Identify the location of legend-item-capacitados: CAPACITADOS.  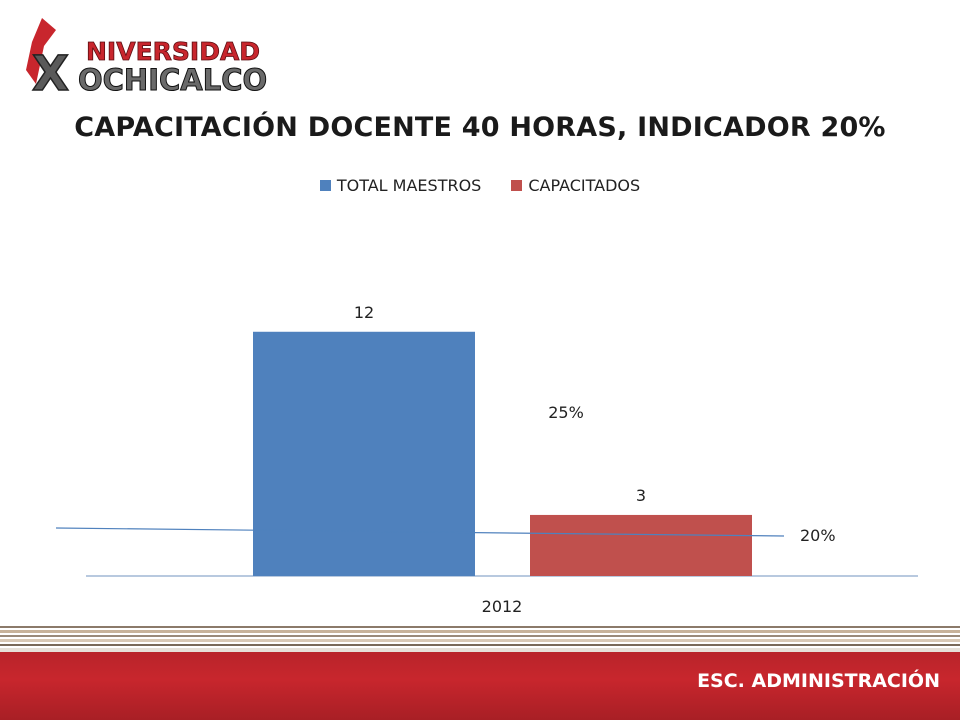
(575, 185).